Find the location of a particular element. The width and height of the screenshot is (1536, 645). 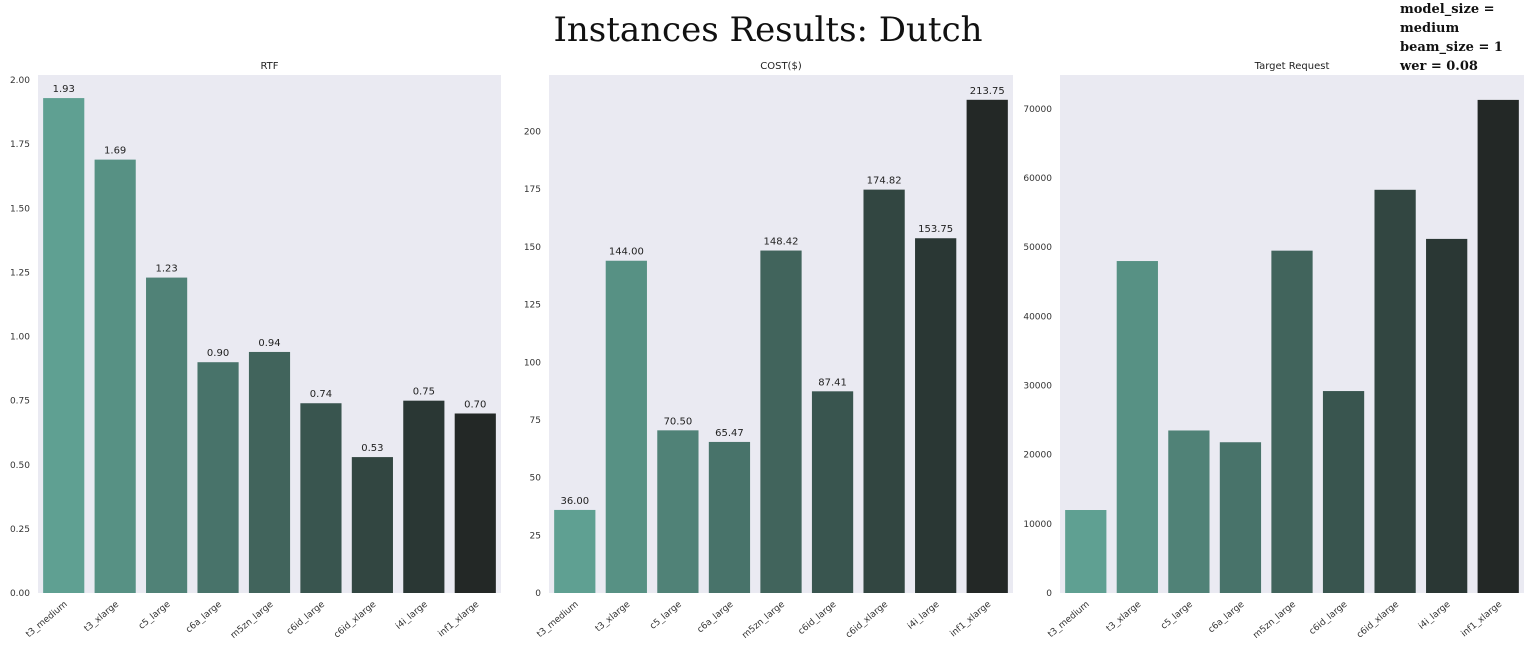

param-wer: wer = 0.08 is located at coordinates (1439, 66).